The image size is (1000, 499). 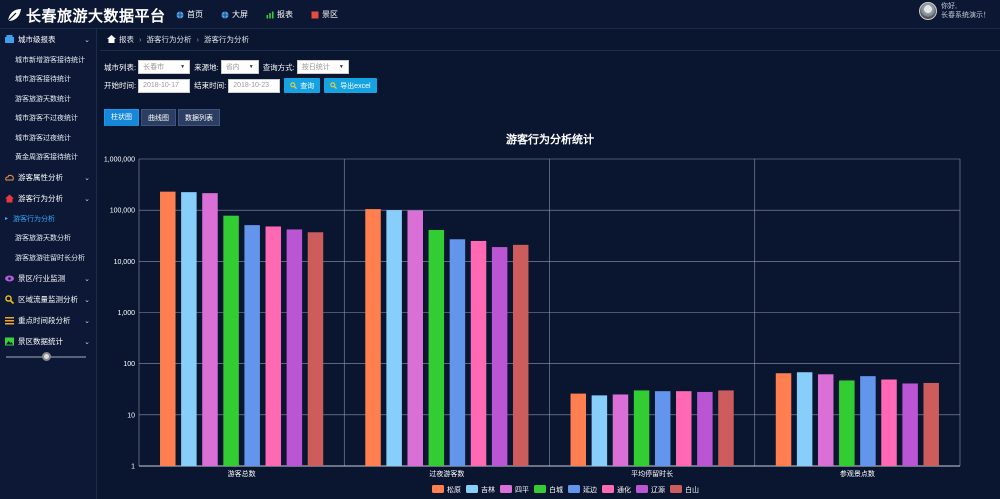 What do you see at coordinates (556, 489) in the screenshot?
I see `legend-label: 白城` at bounding box center [556, 489].